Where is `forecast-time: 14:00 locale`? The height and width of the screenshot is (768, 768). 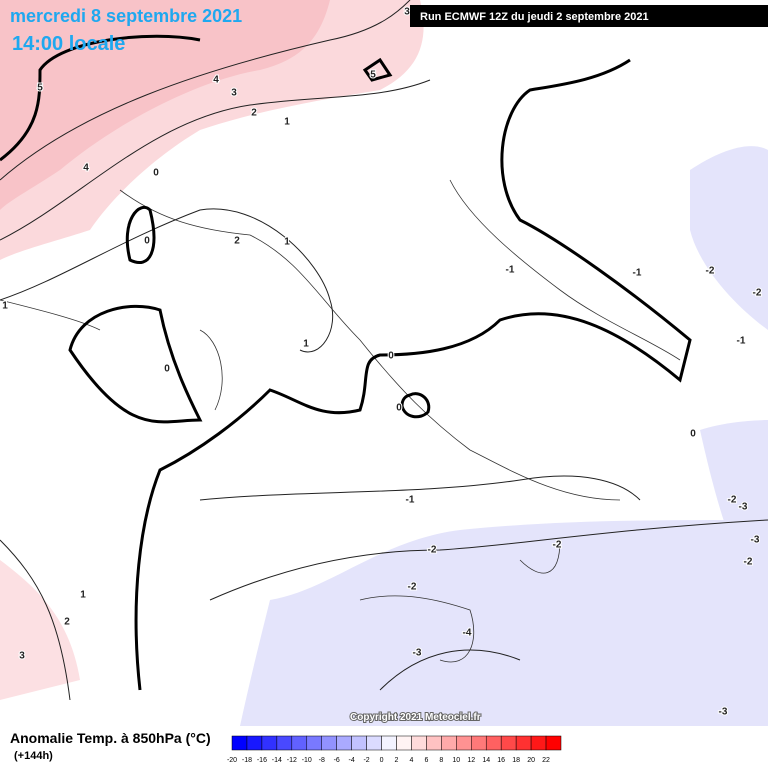
forecast-time: 14:00 locale is located at coordinates (68, 44).